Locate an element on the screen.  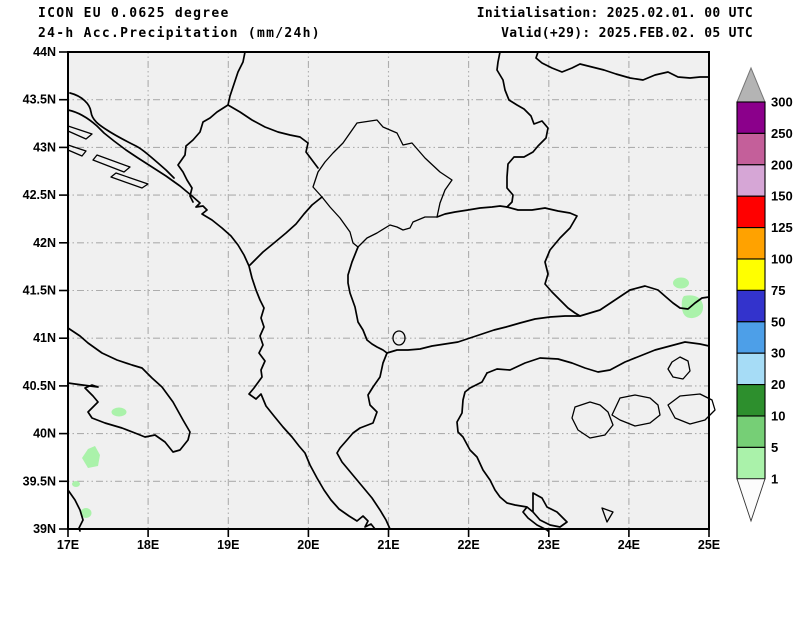
border-albania-east is located at coordinates (363, 388).